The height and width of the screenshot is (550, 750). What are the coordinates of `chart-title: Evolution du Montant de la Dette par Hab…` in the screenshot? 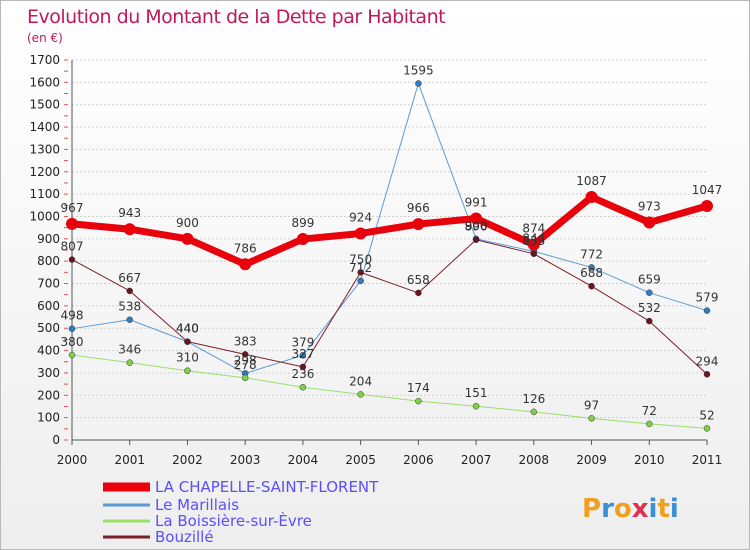 It's located at (236, 17).